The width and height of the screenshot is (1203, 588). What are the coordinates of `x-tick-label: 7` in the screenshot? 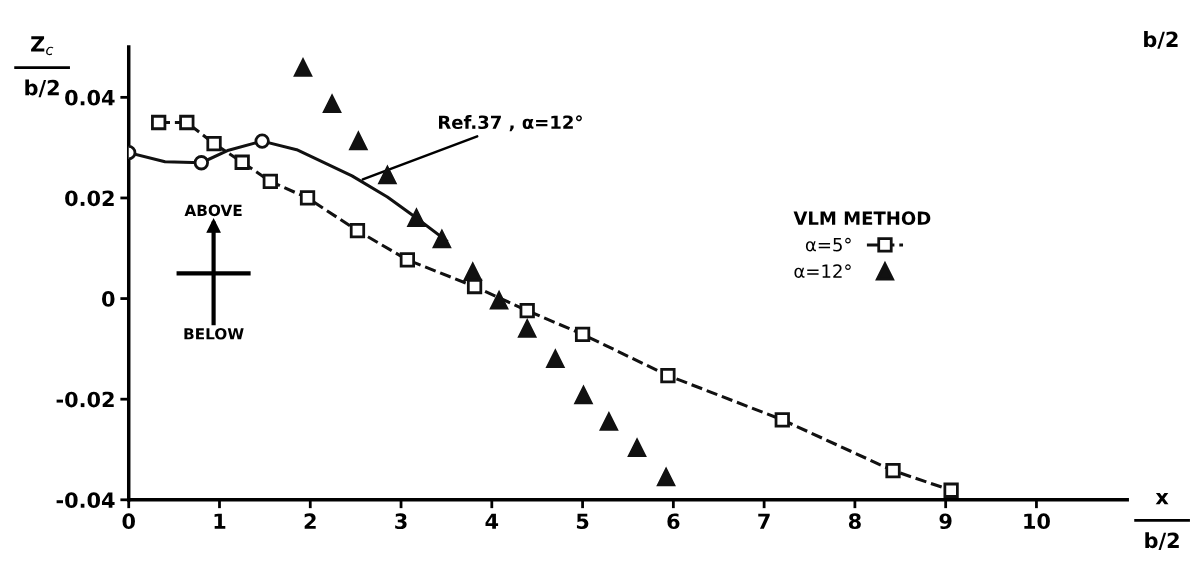 It's located at (764, 521).